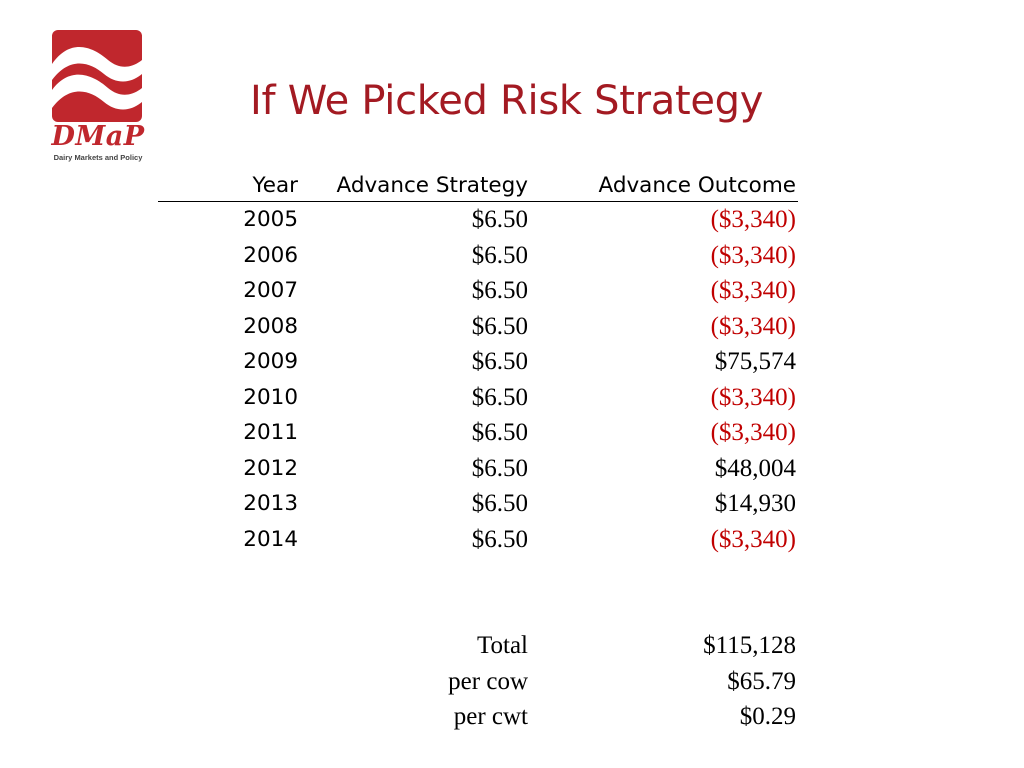 Image resolution: width=1024 pixels, height=768 pixels. What do you see at coordinates (270, 539) in the screenshot?
I see `year-cell: 2014` at bounding box center [270, 539].